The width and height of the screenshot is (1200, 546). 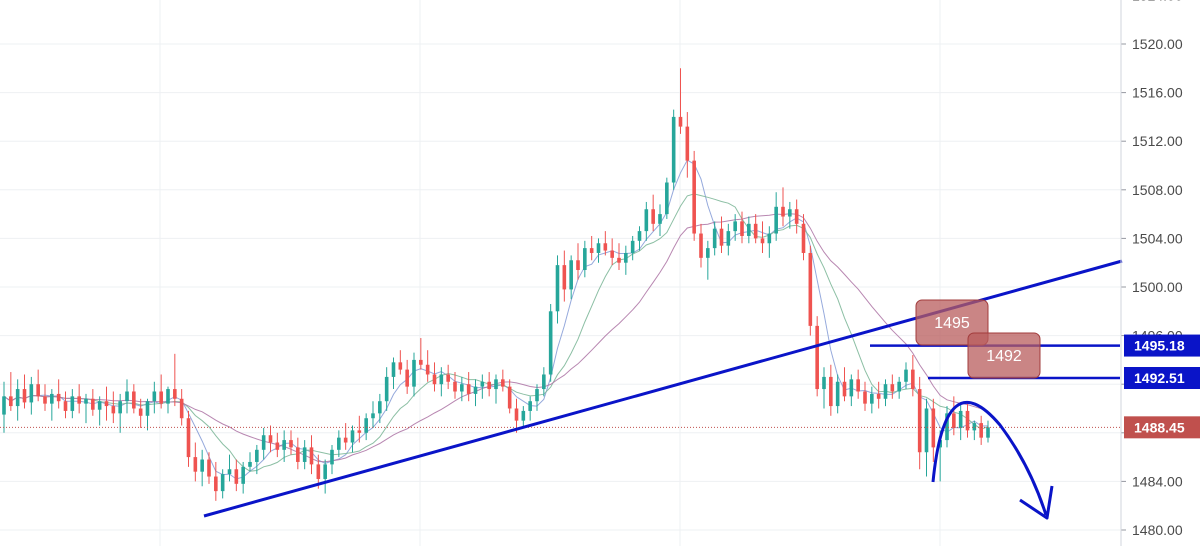 I want to click on price-tag-label: 1492.51, so click(x=1159, y=378).